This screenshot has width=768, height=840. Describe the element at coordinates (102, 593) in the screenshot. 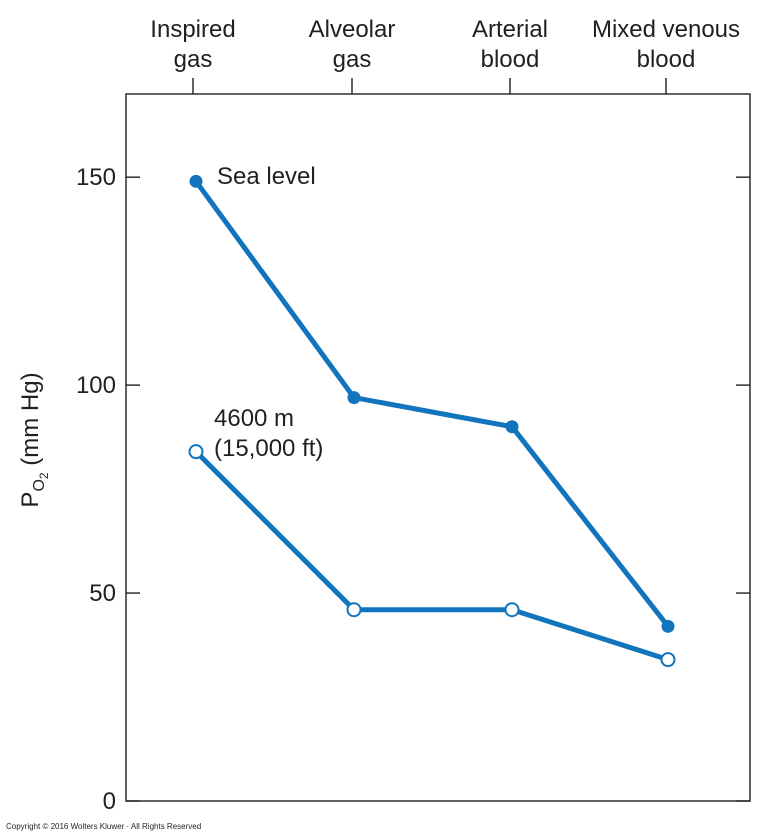

I see `y-tick-label-50: 50` at that location.